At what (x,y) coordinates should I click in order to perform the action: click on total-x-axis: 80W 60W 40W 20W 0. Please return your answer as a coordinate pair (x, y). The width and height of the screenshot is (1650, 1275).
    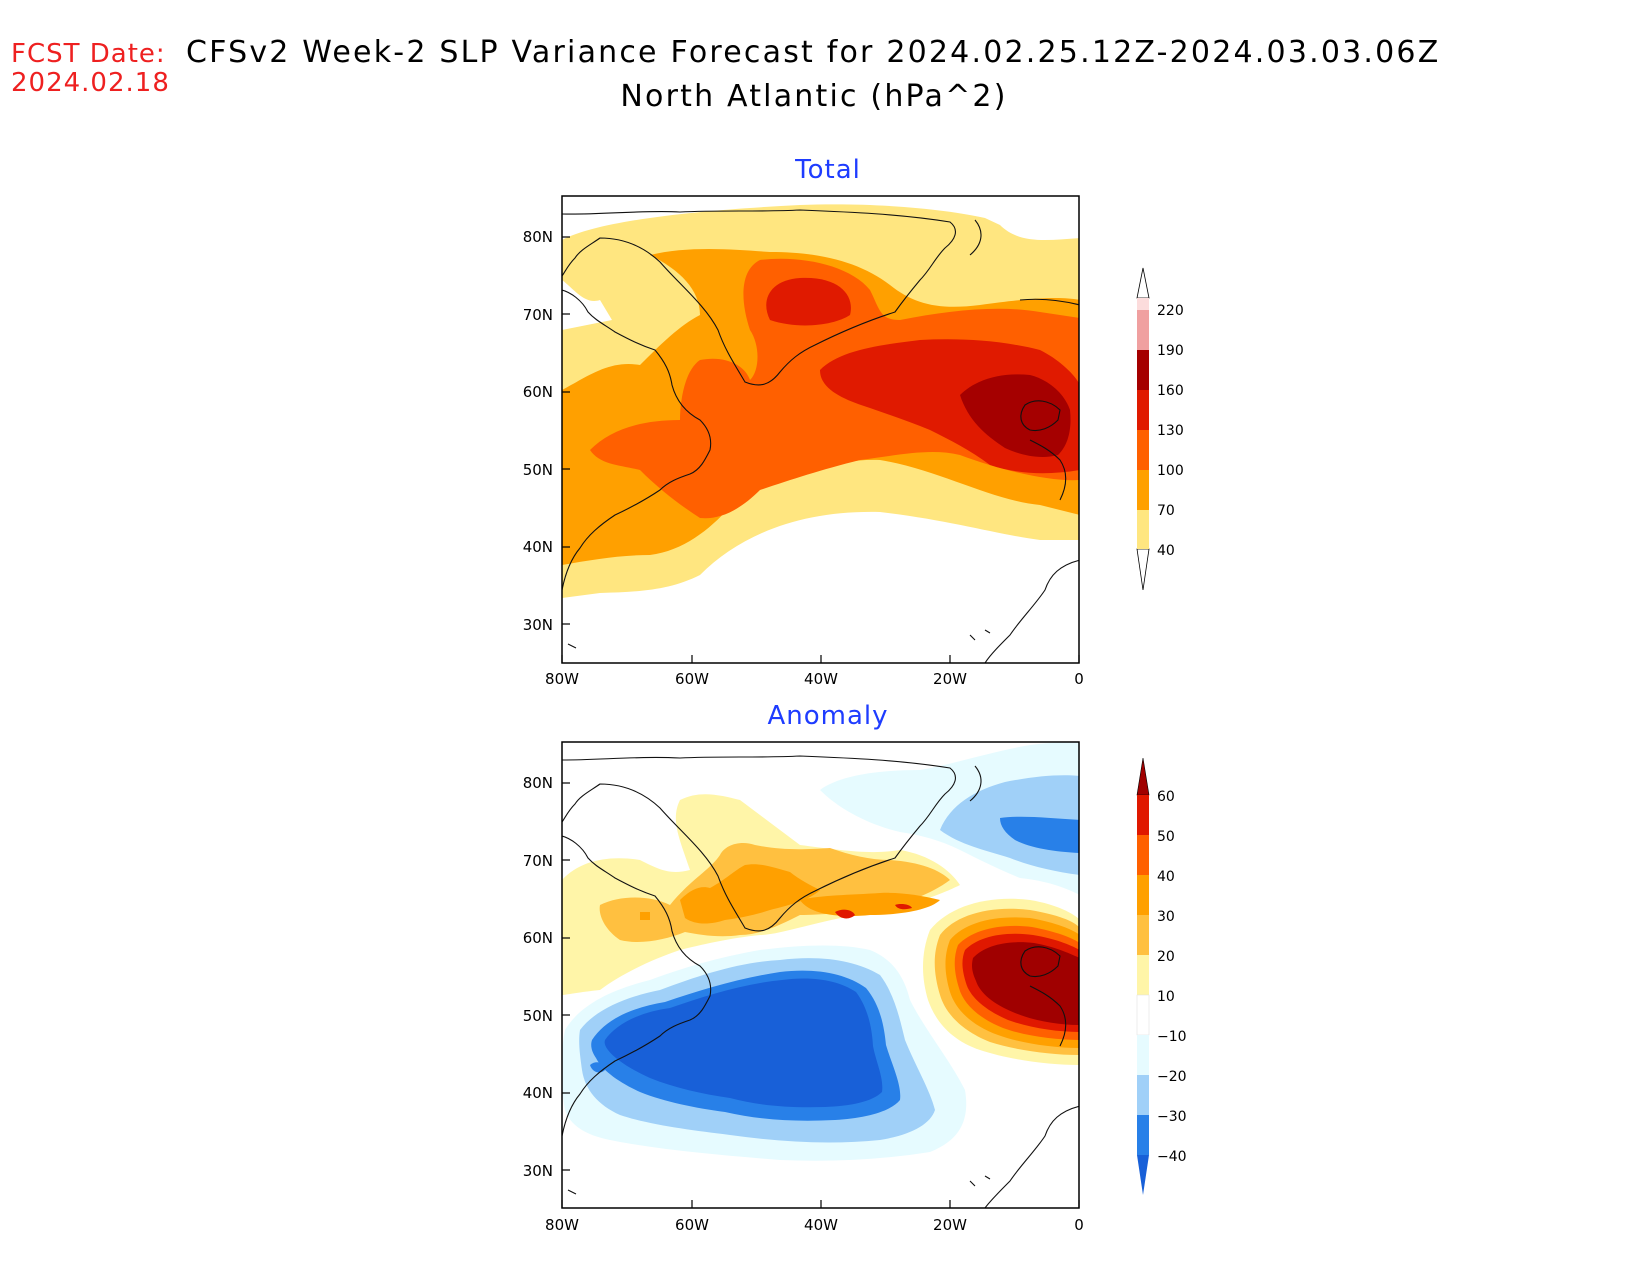
    Looking at the image, I should click on (814, 679).